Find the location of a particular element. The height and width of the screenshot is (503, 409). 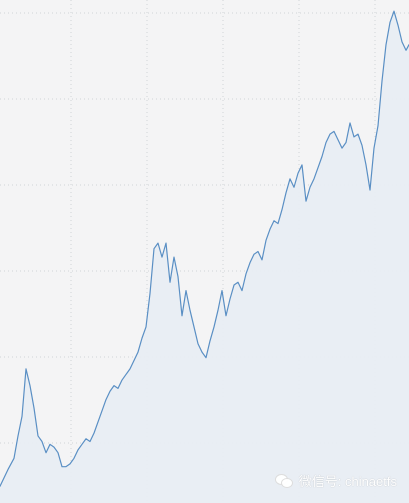

watermark: 微信号: chinaetfs is located at coordinates (335, 480).